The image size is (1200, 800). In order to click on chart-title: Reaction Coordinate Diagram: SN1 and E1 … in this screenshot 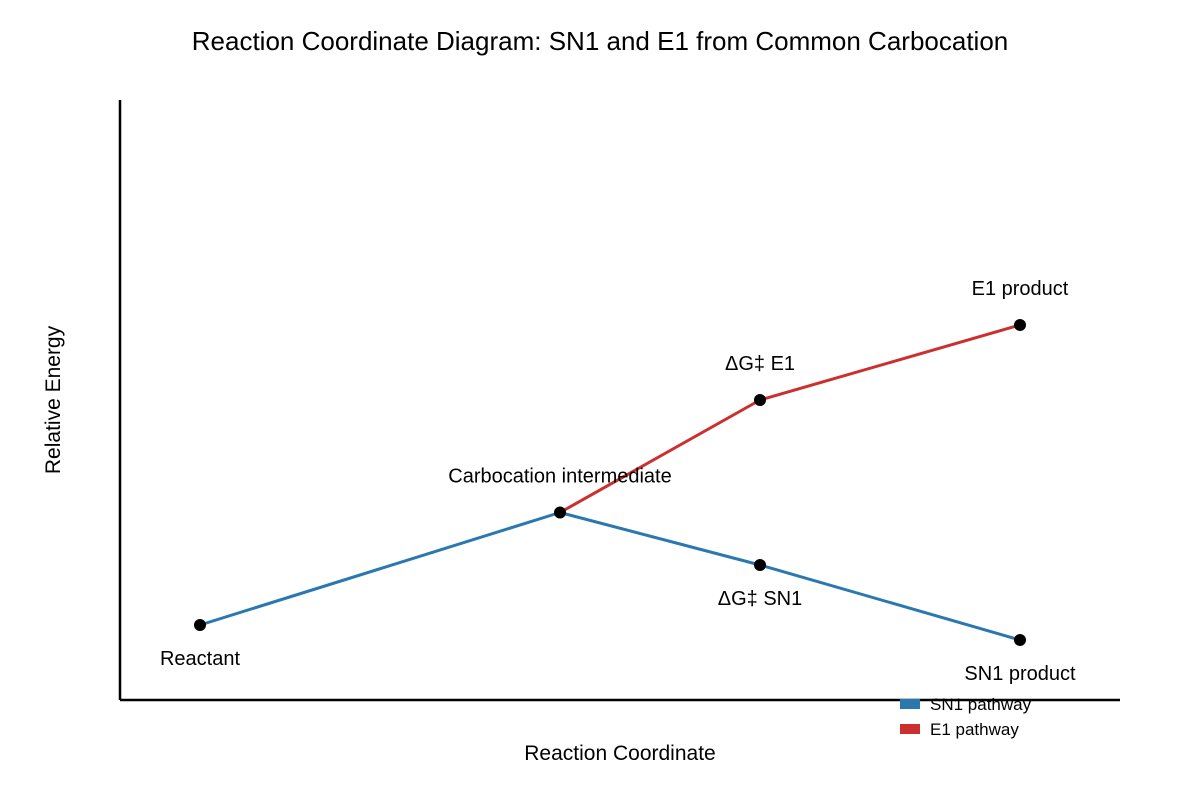, I will do `click(600, 41)`.